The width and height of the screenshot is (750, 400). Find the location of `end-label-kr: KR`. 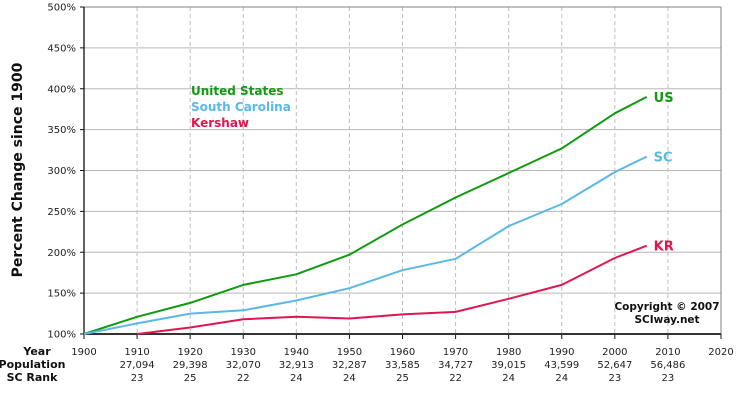

end-label-kr: KR is located at coordinates (664, 247).